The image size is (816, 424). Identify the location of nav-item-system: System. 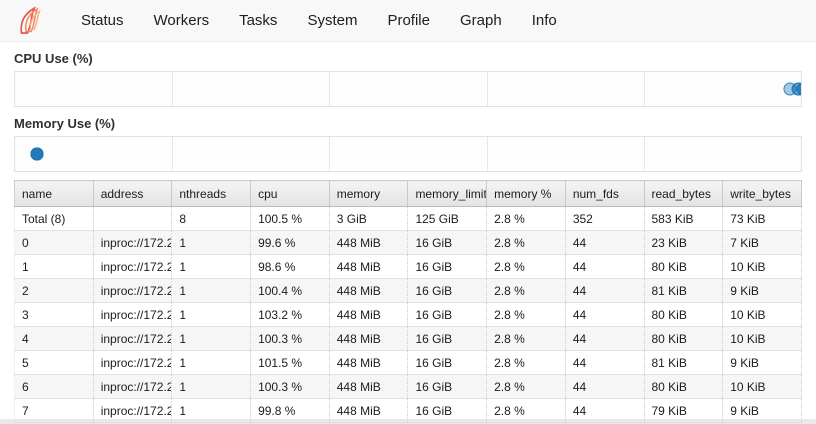
(332, 20).